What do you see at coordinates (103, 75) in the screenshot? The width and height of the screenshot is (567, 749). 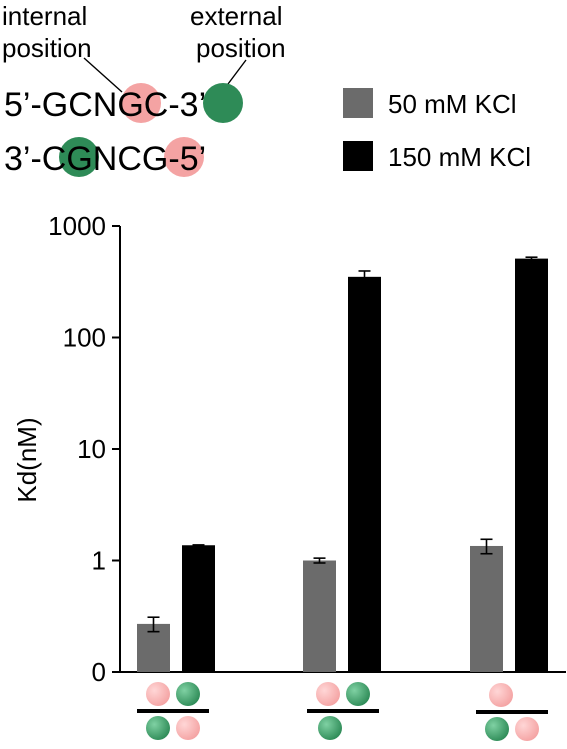 I see `internal-pointer-line` at bounding box center [103, 75].